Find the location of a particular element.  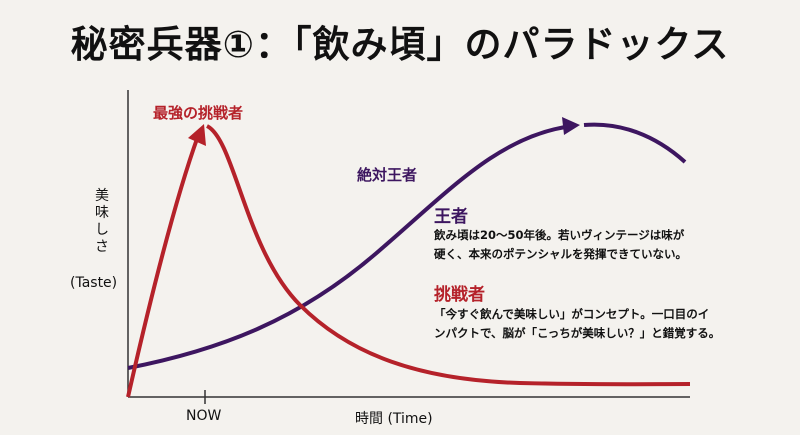

y-axis-label-en: (Taste) is located at coordinates (94, 283).